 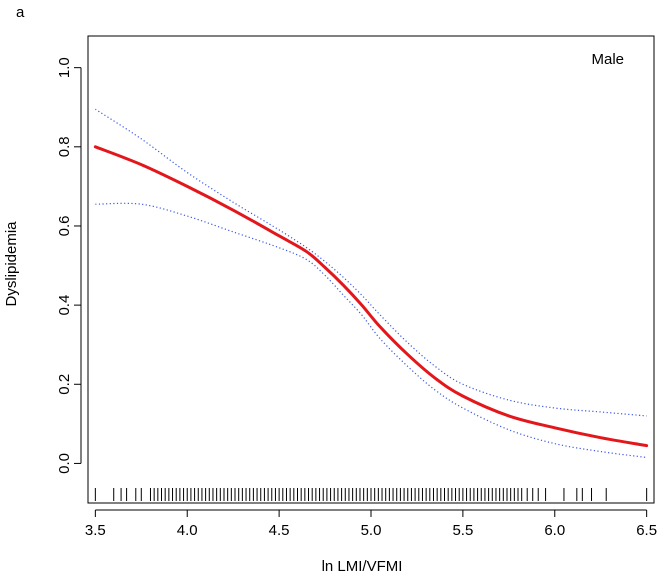 What do you see at coordinates (462, 530) in the screenshot?
I see `x-tick-label: 5.5` at bounding box center [462, 530].